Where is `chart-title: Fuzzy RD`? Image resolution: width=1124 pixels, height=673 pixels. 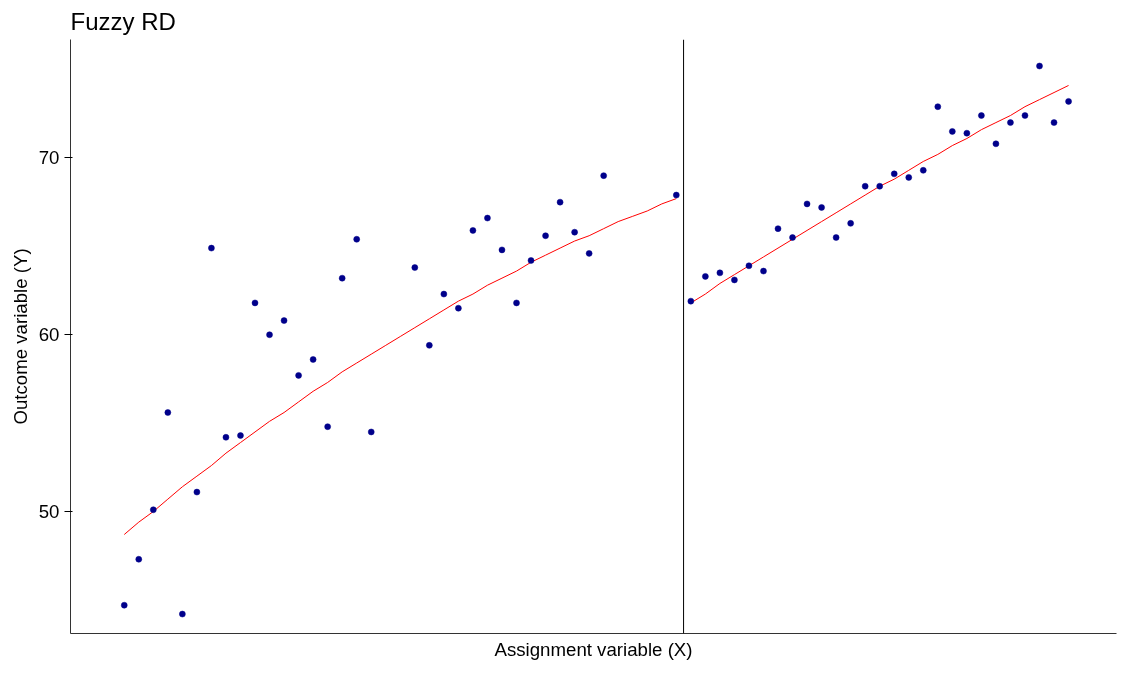 chart-title: Fuzzy RD is located at coordinates (123, 21).